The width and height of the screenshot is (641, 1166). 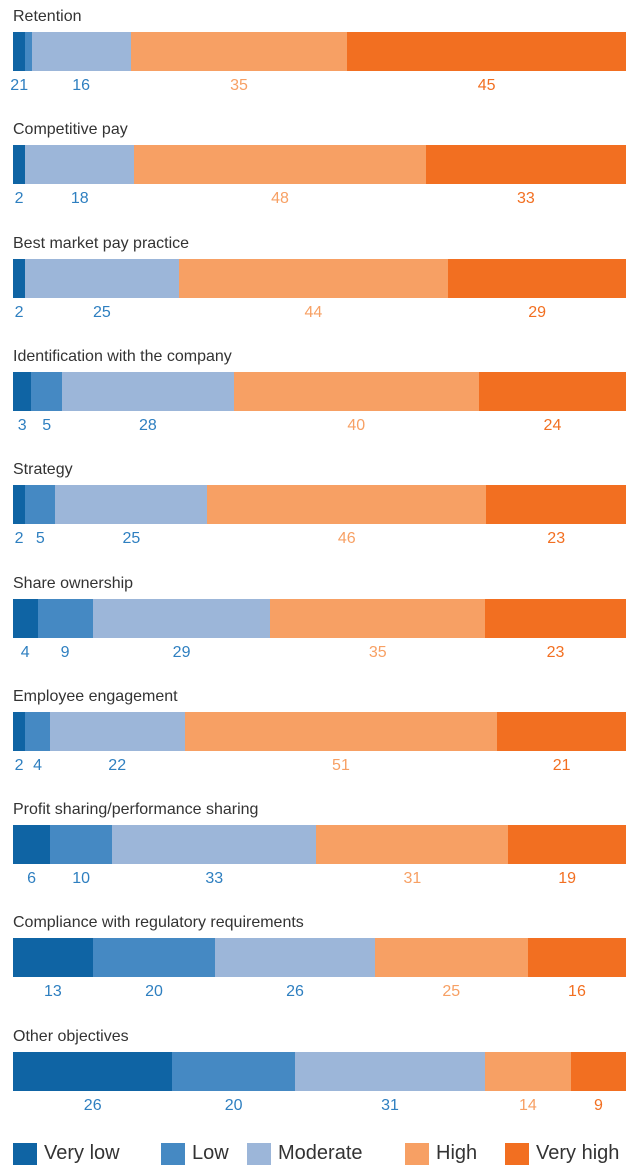 What do you see at coordinates (52, 992) in the screenshot?
I see `value-label: 13` at bounding box center [52, 992].